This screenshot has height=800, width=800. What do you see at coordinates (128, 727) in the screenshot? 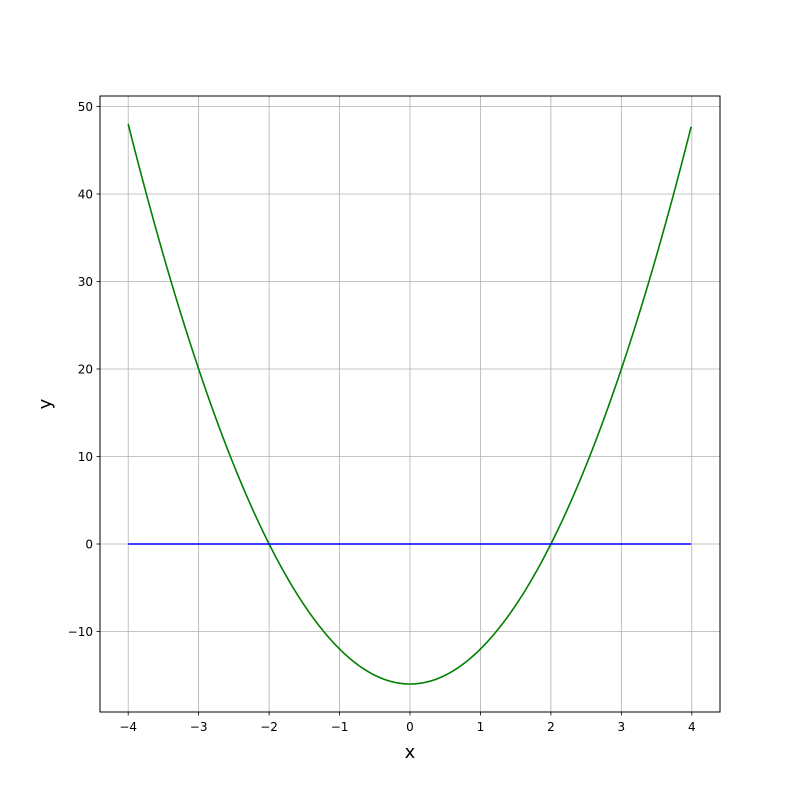
I see `x-tick-label: −4` at bounding box center [128, 727].